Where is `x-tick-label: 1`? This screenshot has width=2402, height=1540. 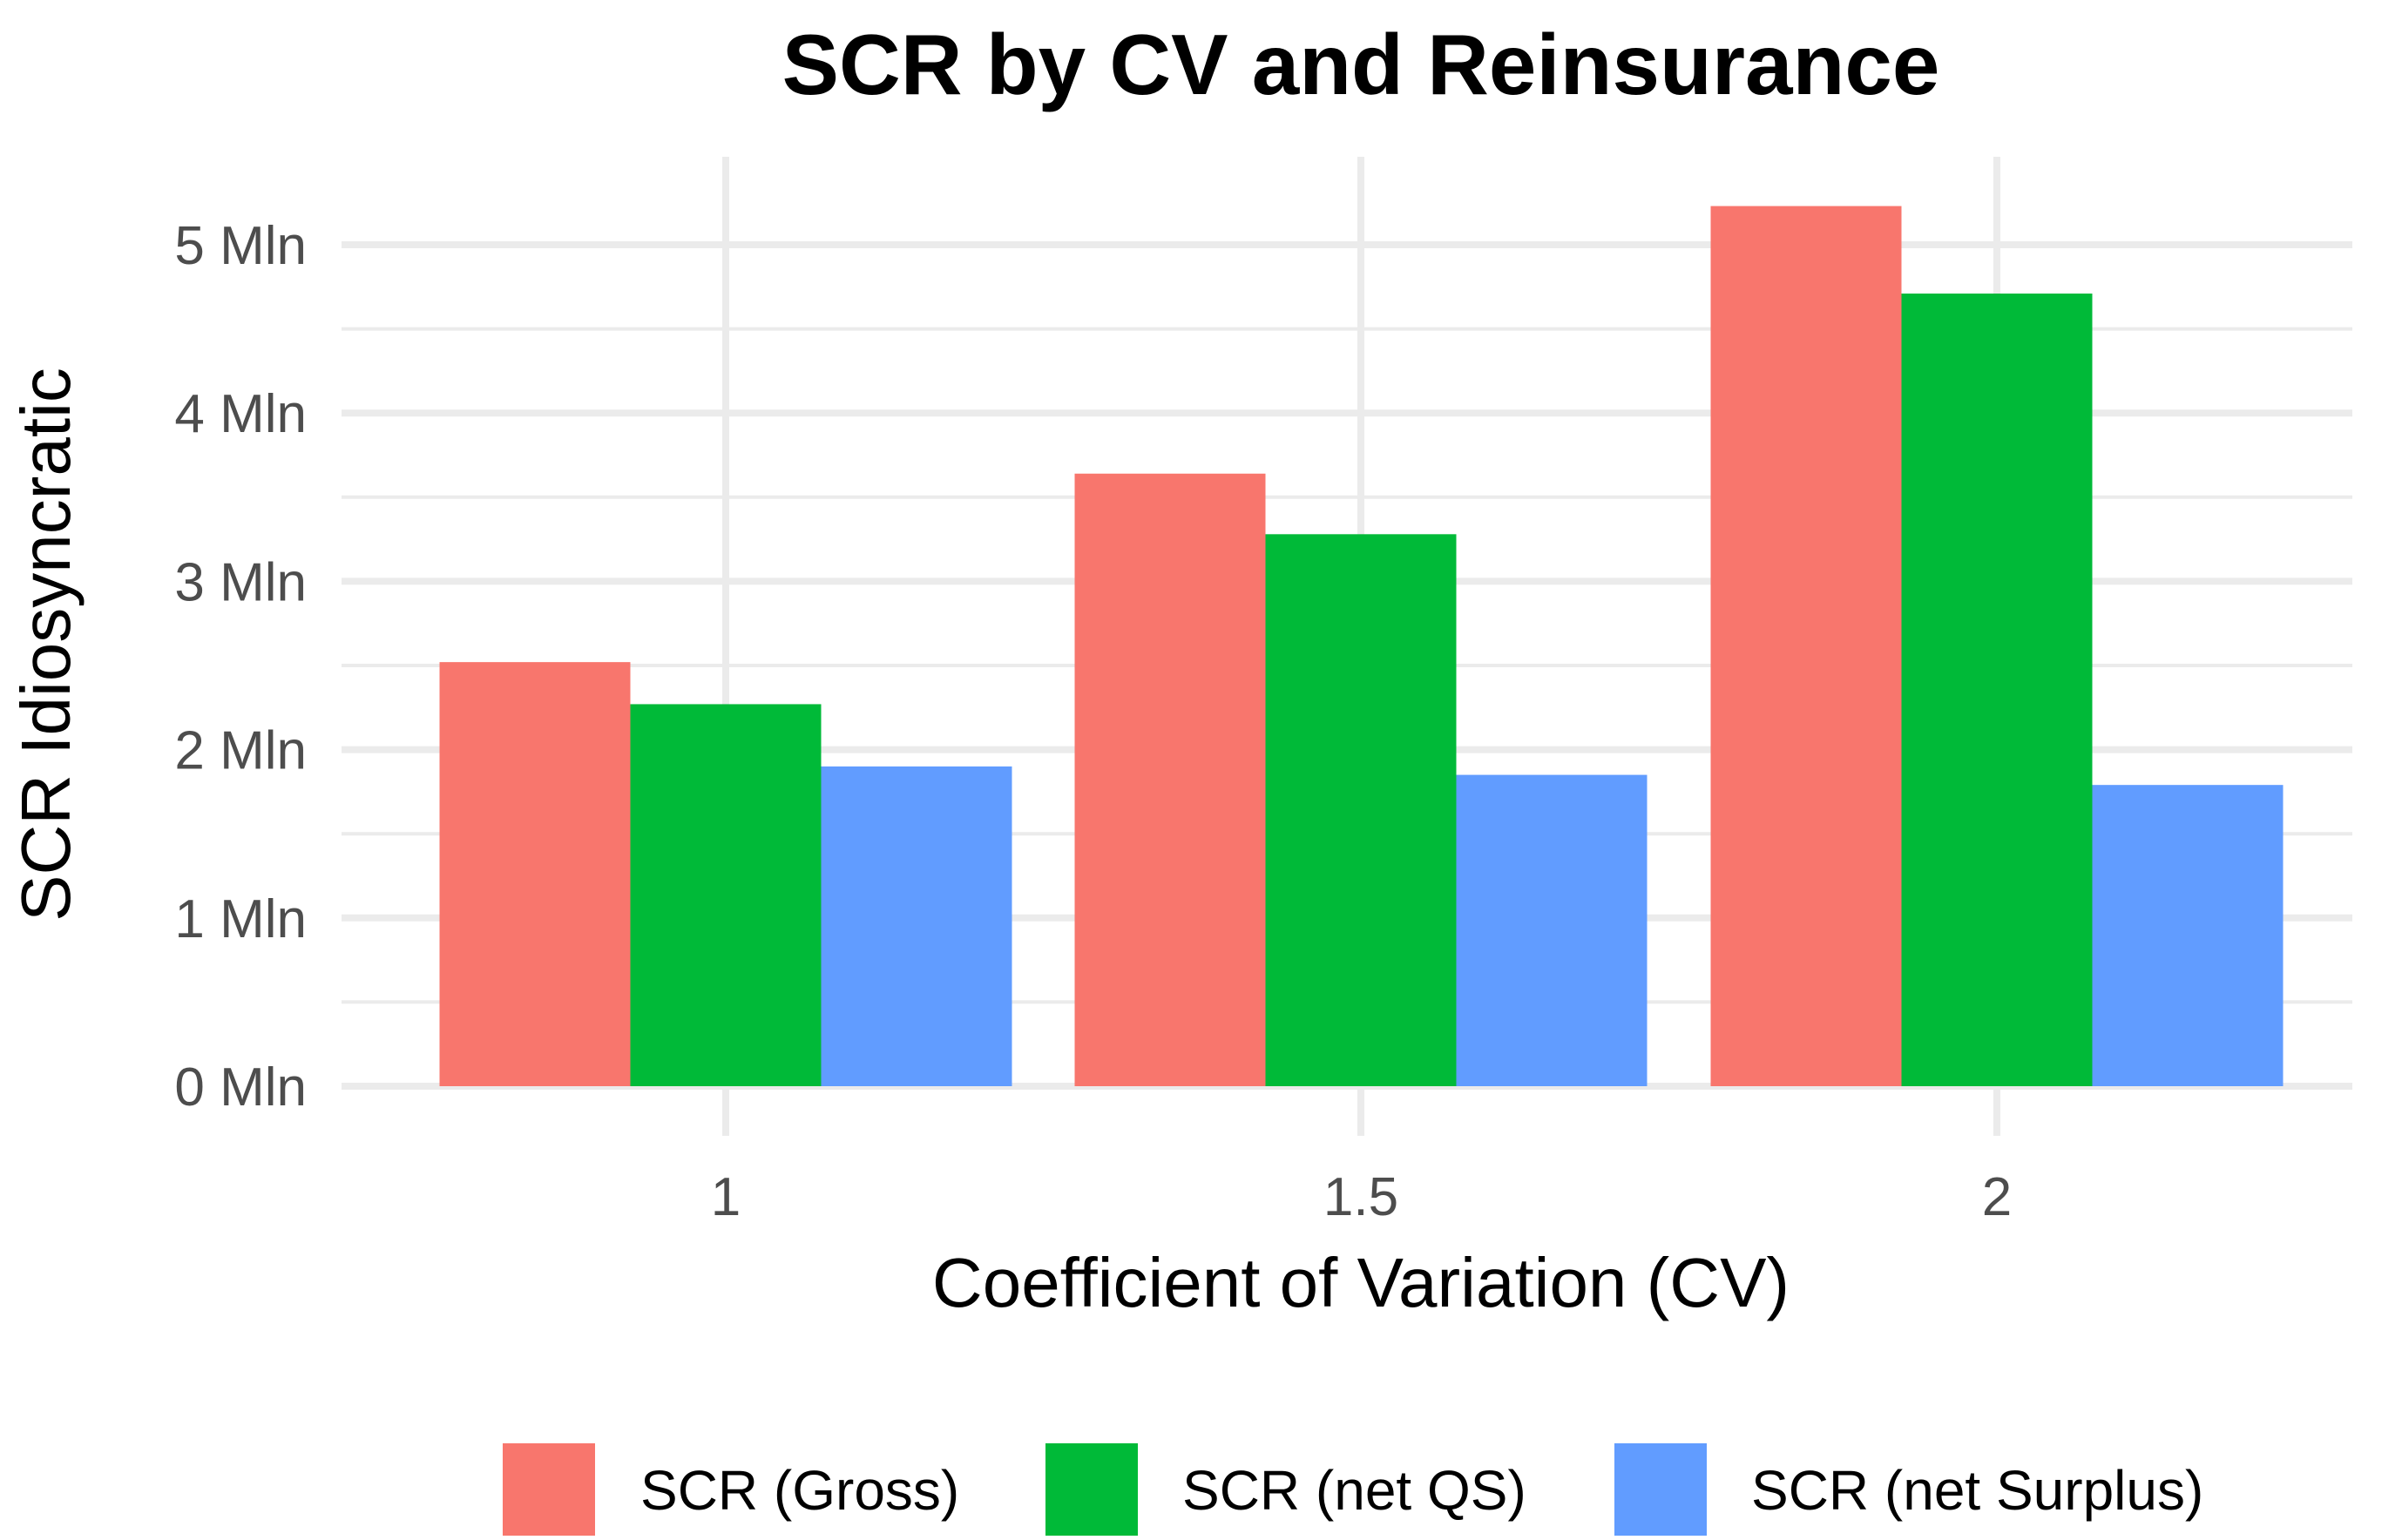
x-tick-label: 1 is located at coordinates (726, 1197).